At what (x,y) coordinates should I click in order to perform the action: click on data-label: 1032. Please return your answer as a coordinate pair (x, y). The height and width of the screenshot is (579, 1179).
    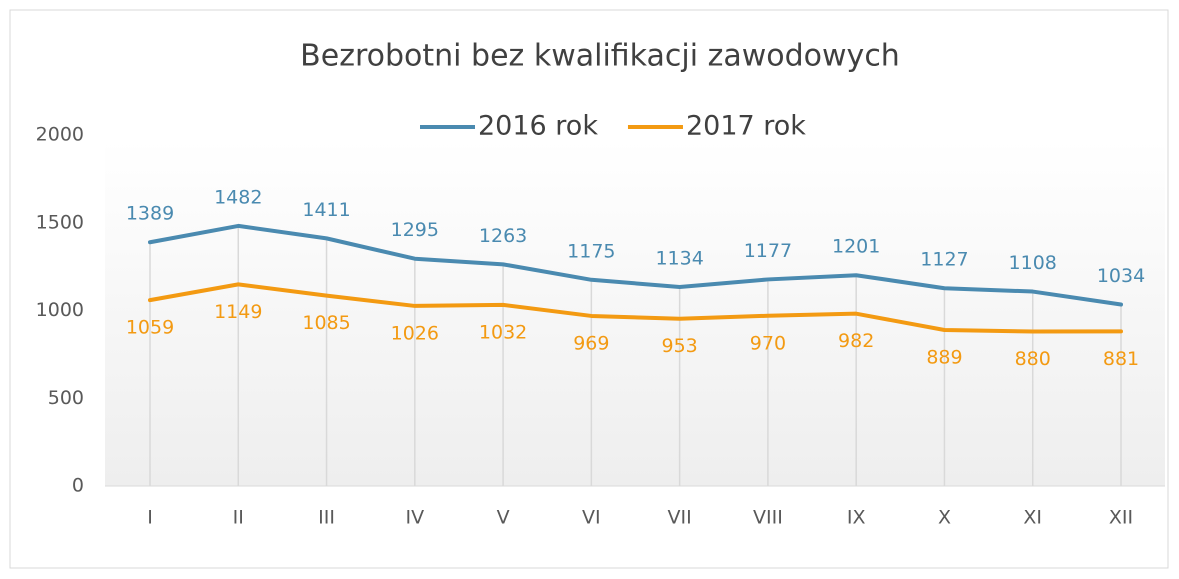
    Looking at the image, I should click on (503, 332).